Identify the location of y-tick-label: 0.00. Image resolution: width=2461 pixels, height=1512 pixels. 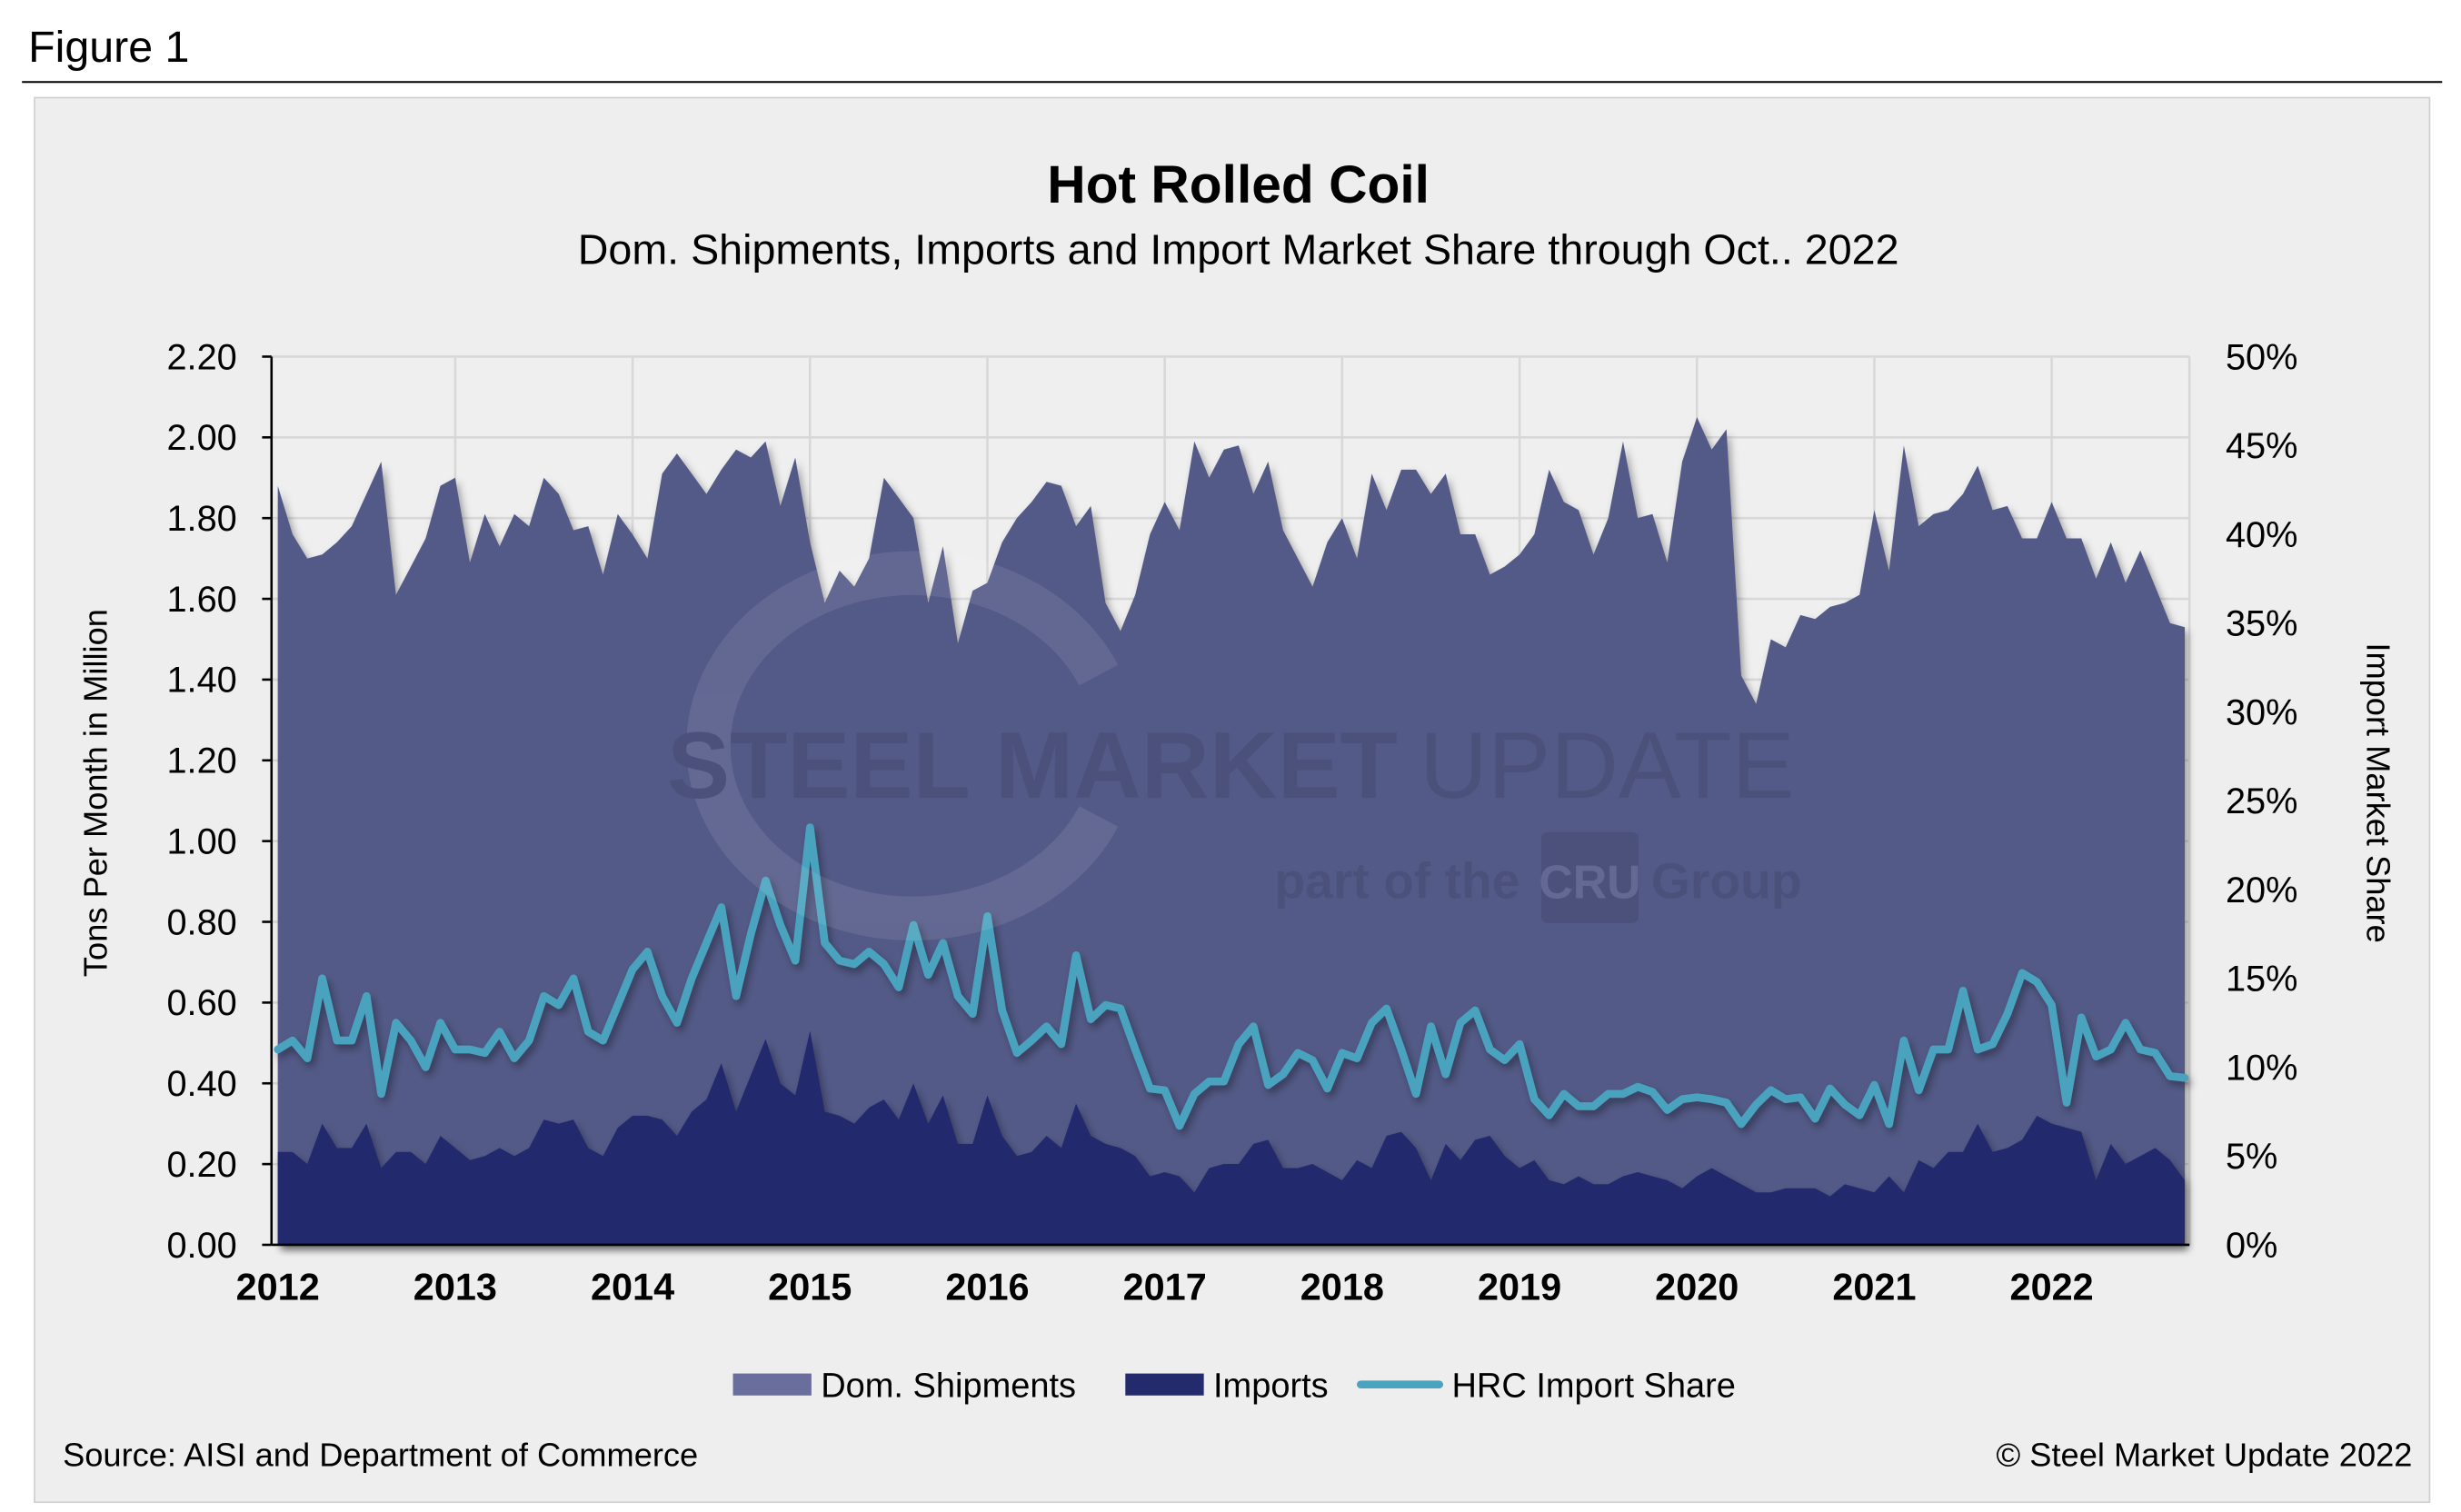
(201, 1246).